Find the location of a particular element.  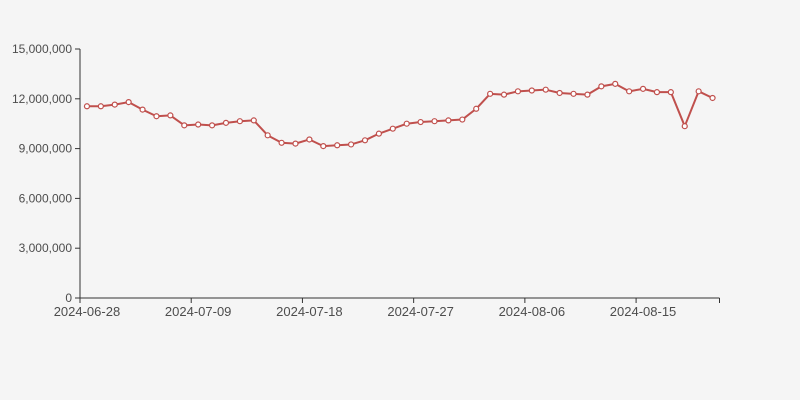

y-axis-label: 9,000,000 is located at coordinates (46, 149).